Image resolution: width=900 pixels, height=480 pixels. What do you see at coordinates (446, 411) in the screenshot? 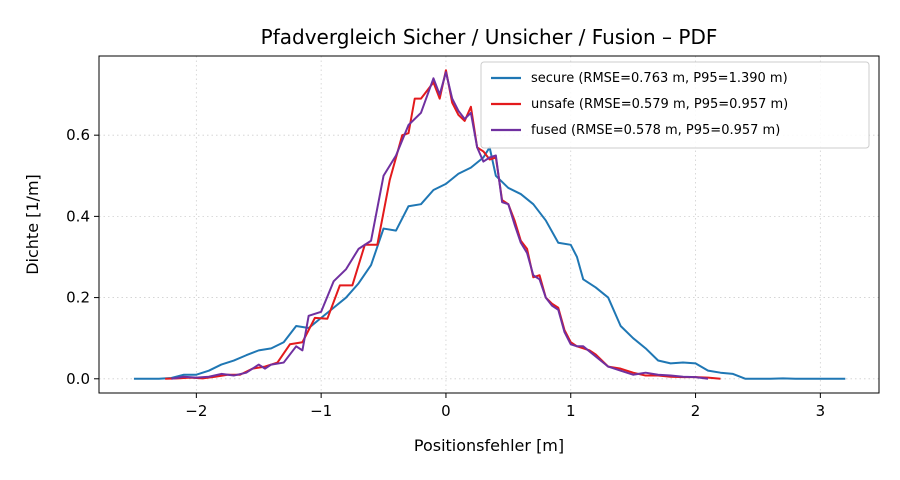
I see `x-tick-label: 0` at bounding box center [446, 411].